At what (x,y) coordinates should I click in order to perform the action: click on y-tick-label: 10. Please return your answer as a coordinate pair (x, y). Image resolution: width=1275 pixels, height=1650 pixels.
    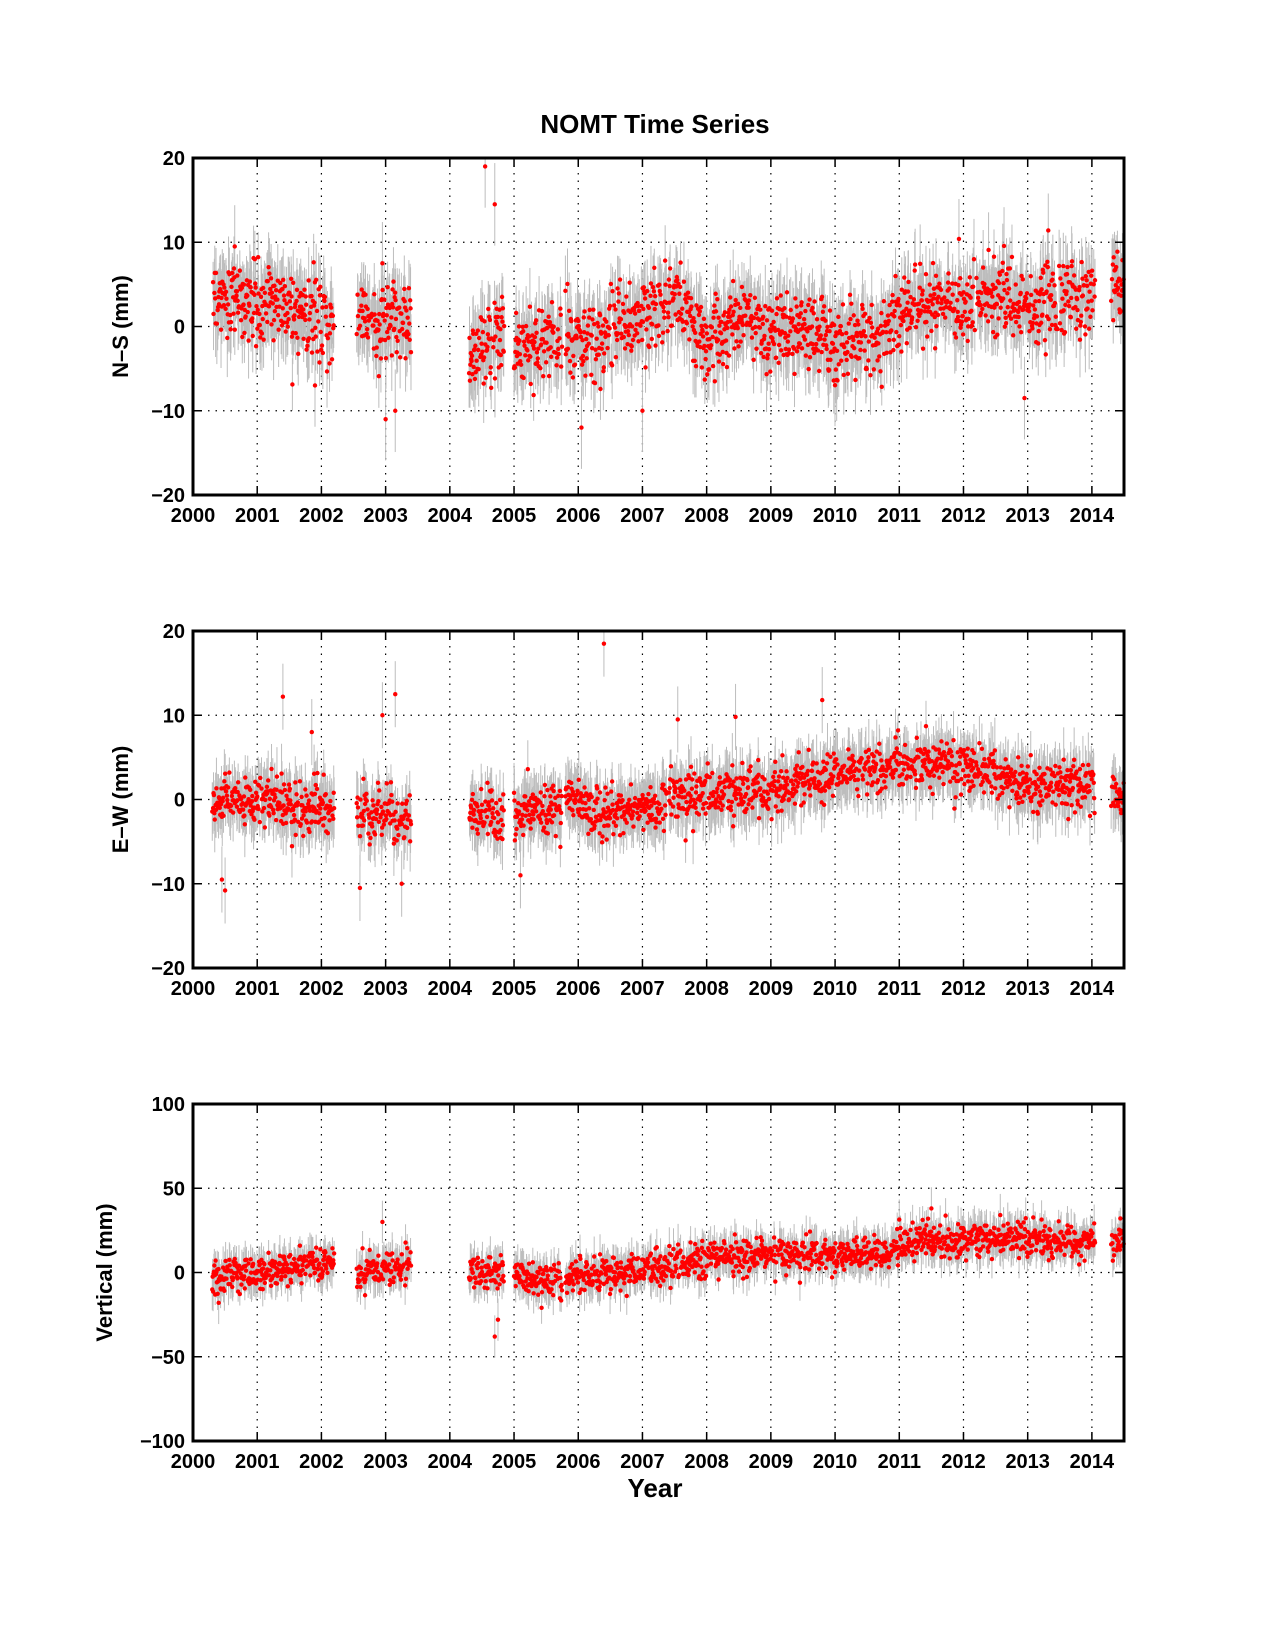
    Looking at the image, I should click on (174, 243).